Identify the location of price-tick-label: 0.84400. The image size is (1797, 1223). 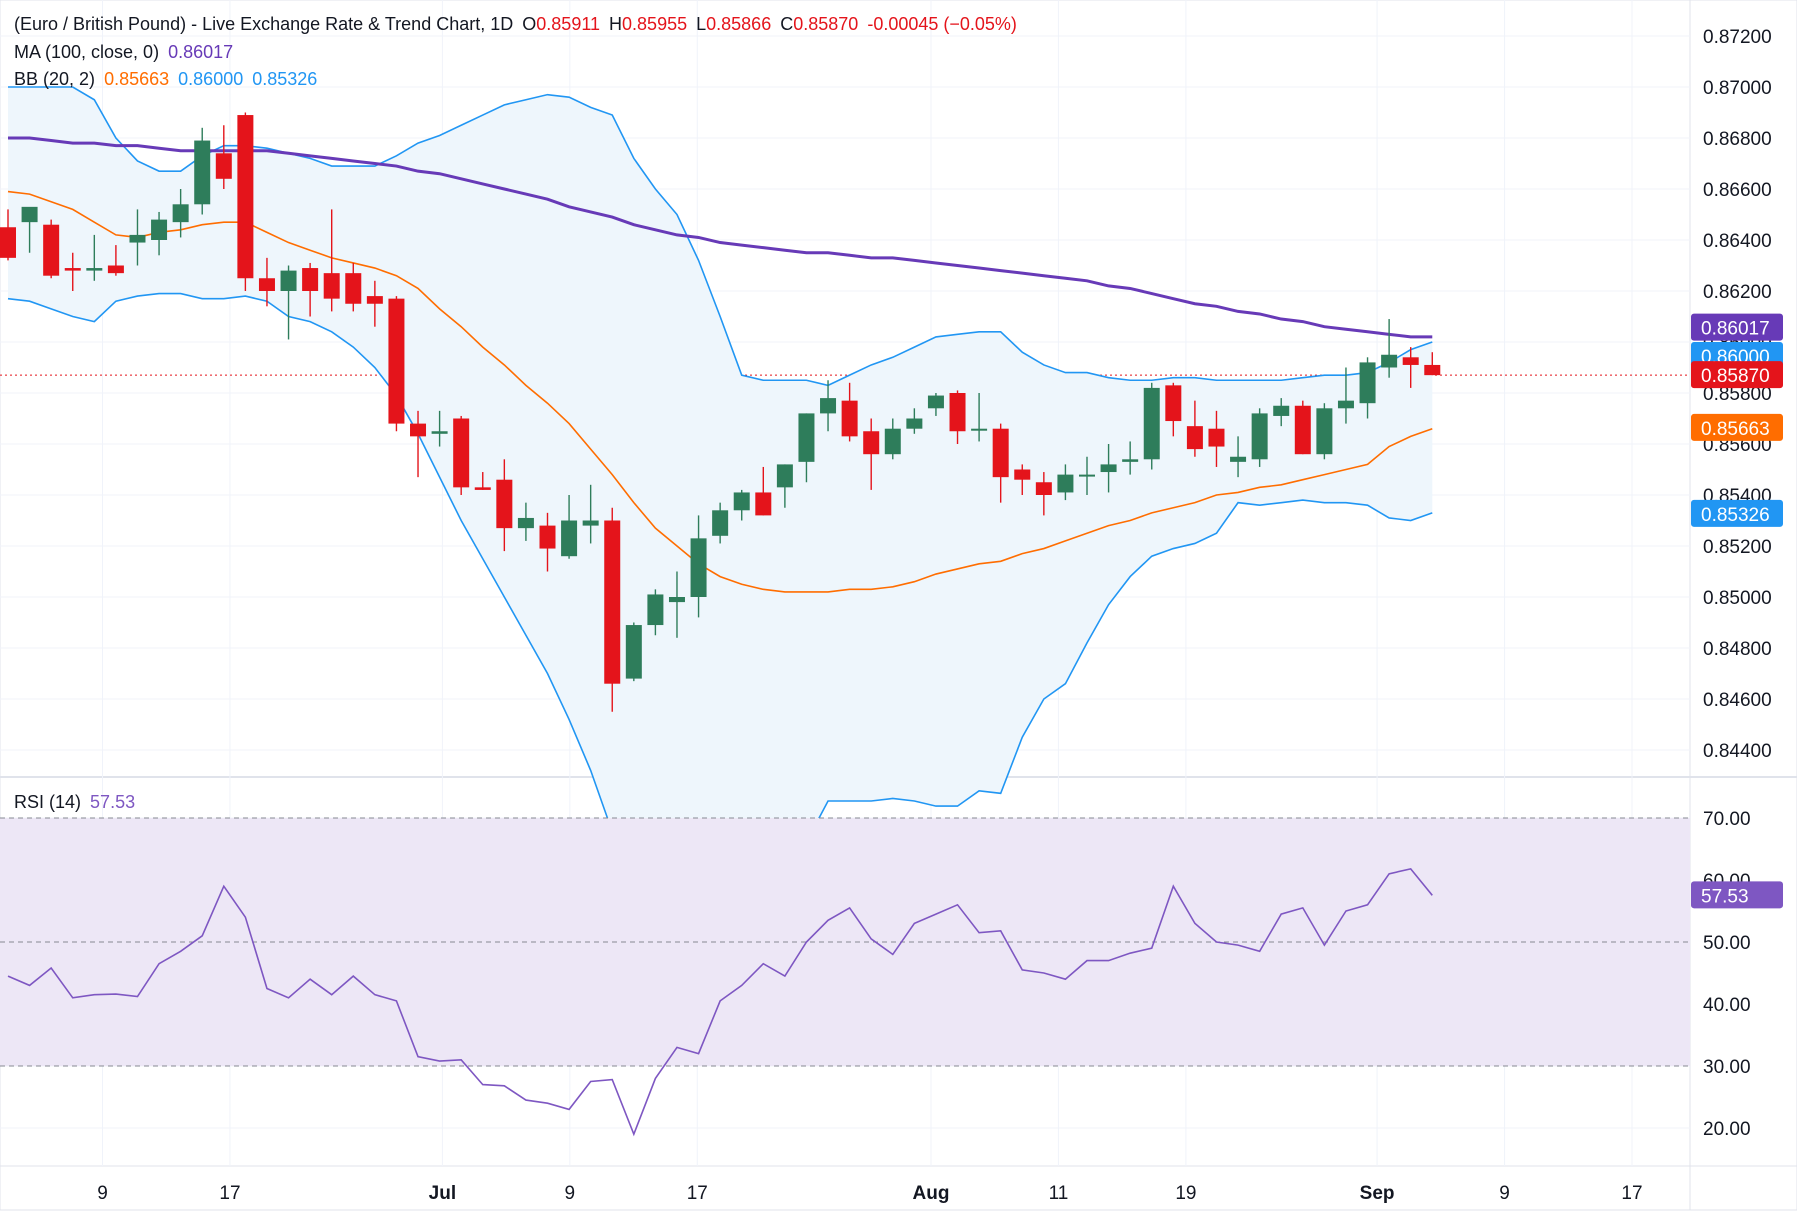
(1737, 751).